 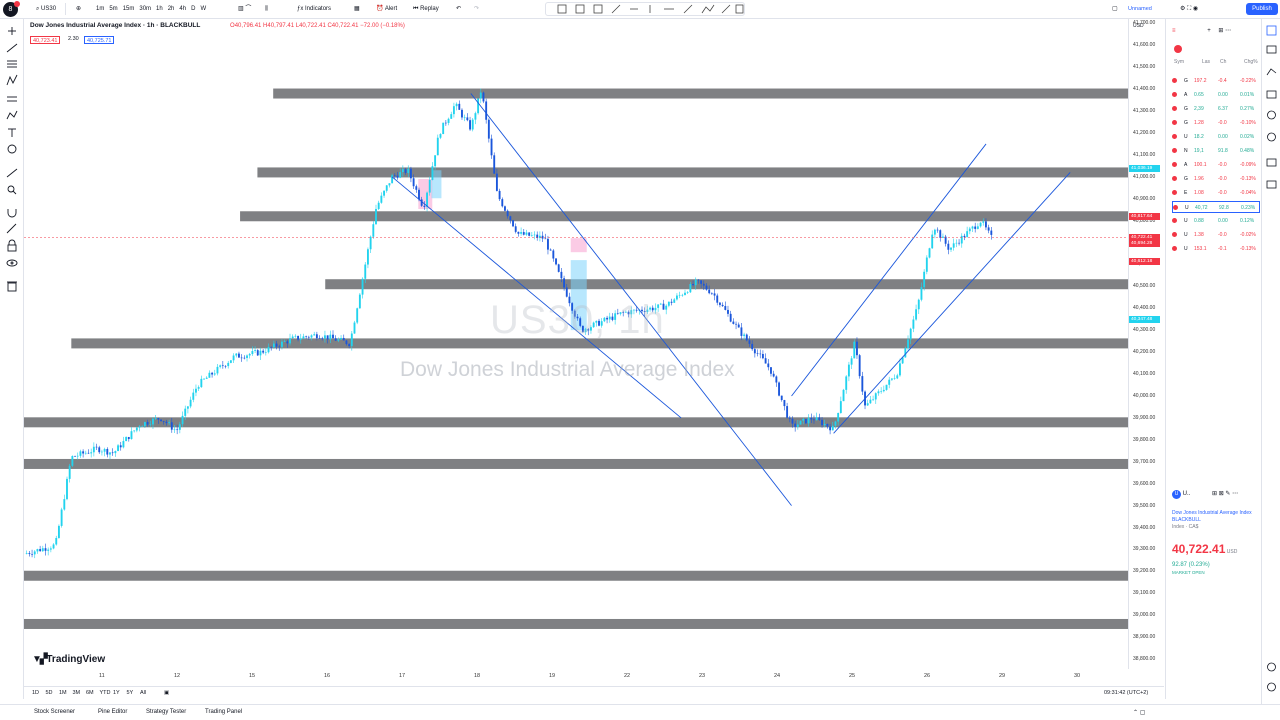 I want to click on range-3m: 3M, so click(x=76, y=693).